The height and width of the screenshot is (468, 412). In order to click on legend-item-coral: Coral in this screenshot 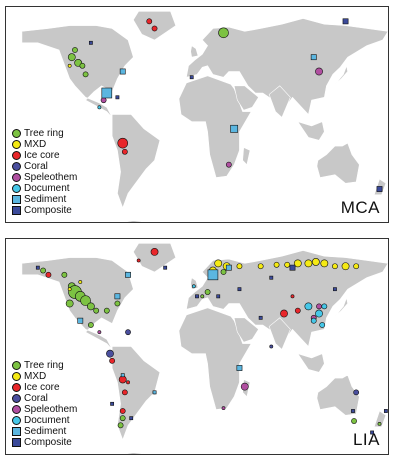, I will do `click(44, 398)`.